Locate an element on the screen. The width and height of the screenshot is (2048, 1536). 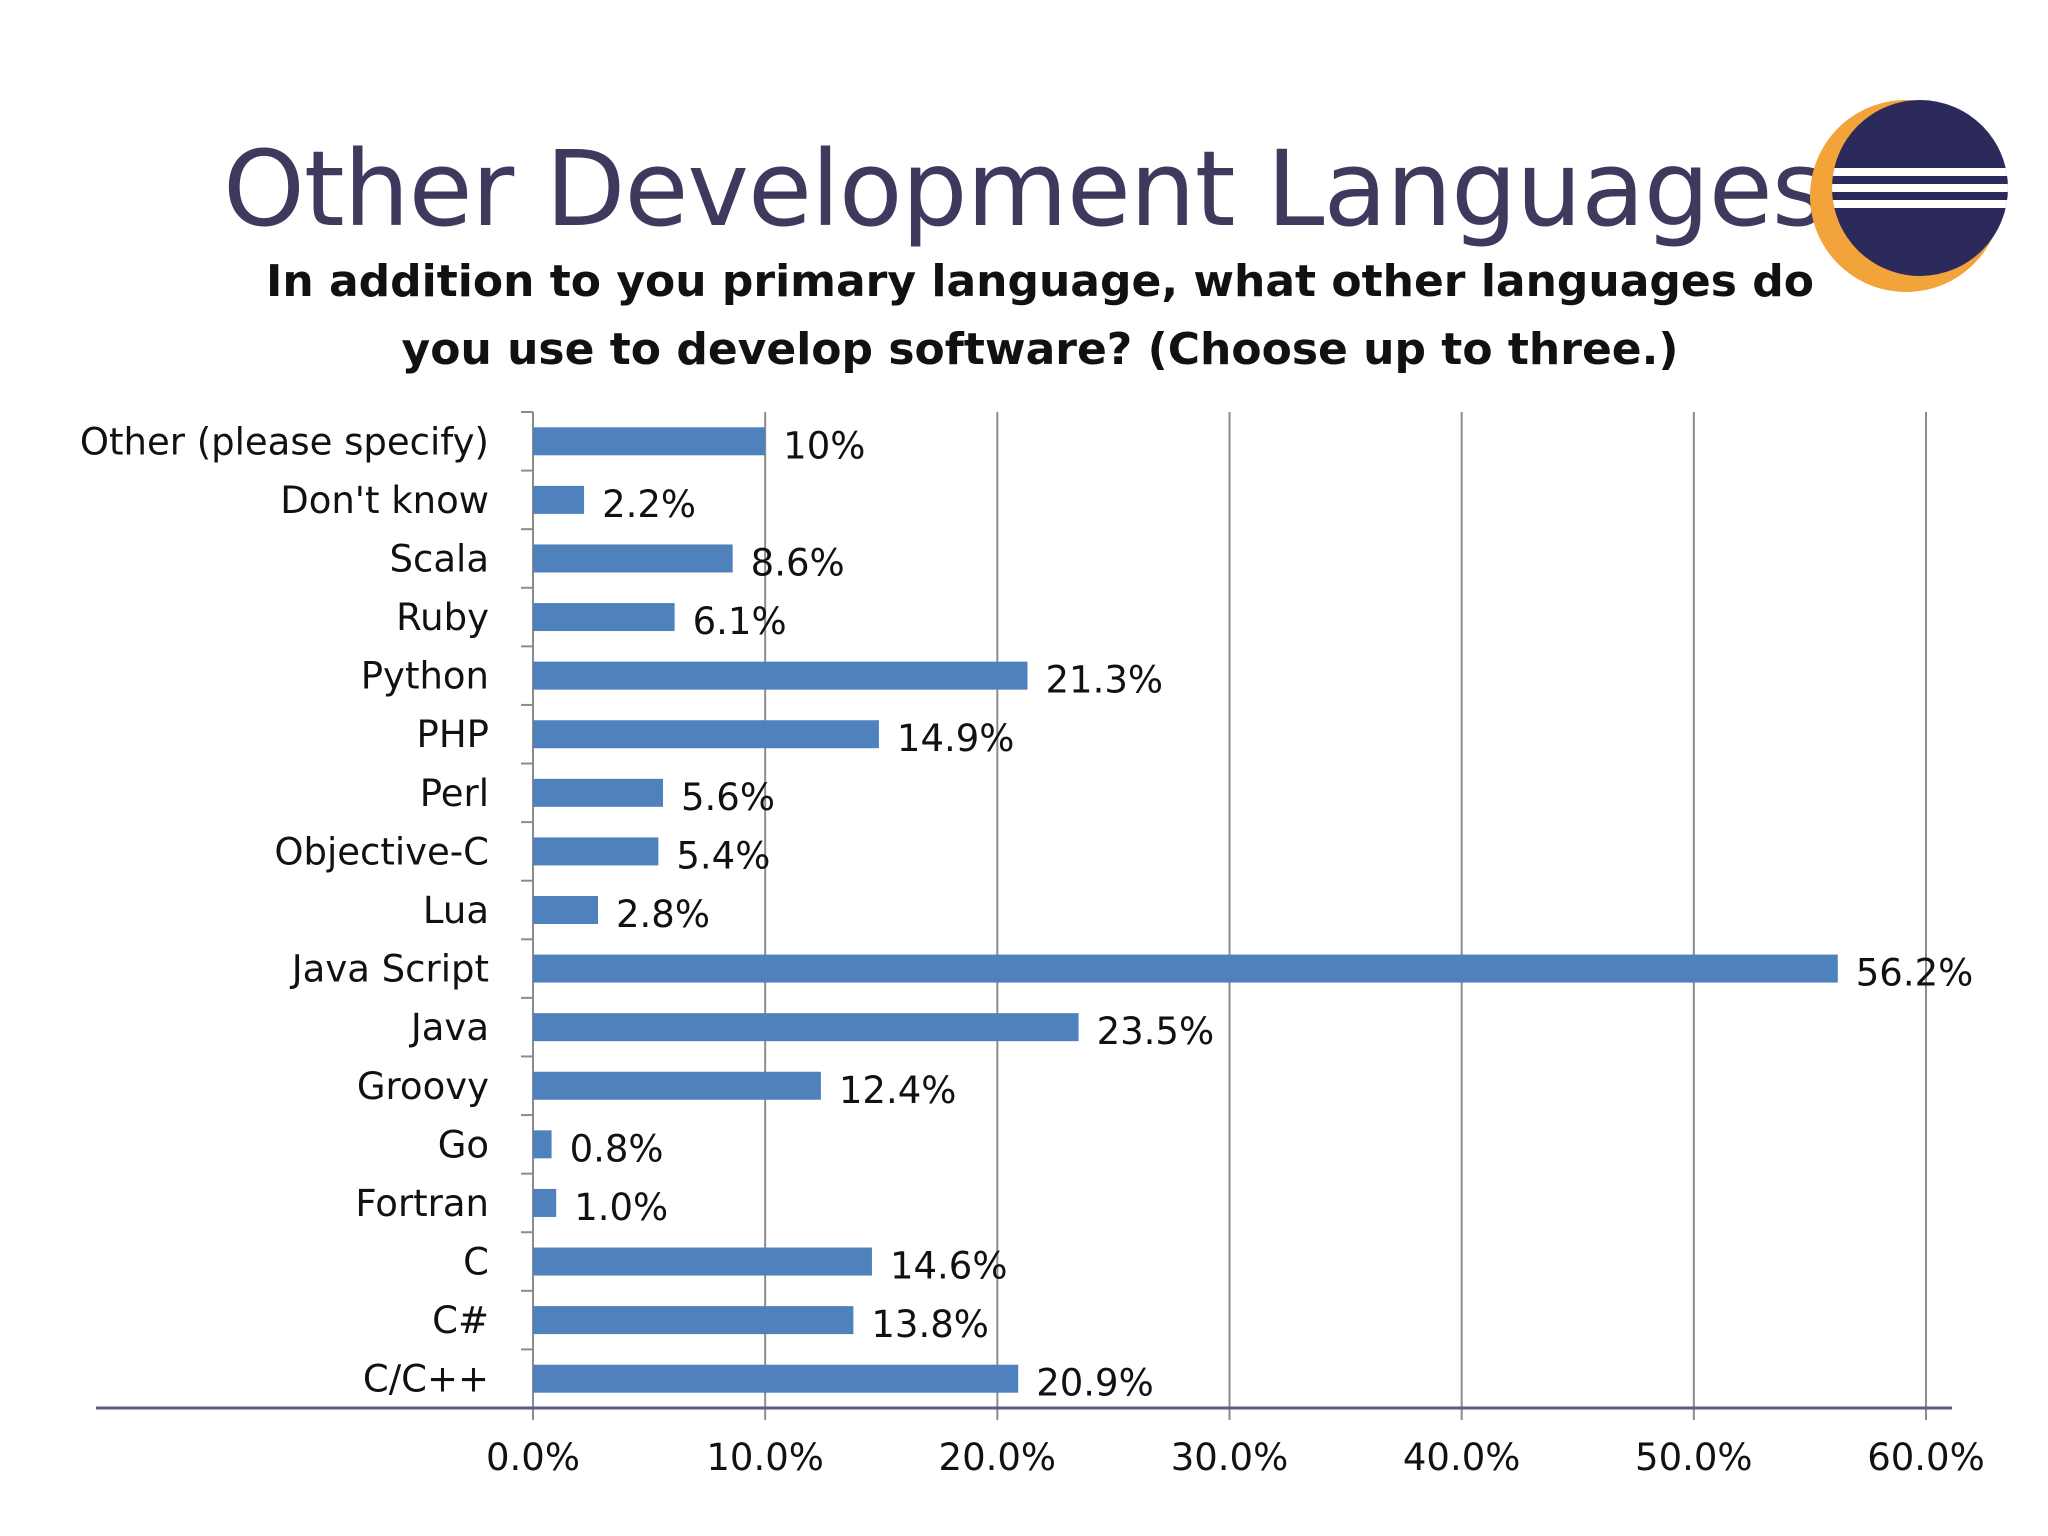
data-label: 1.0% is located at coordinates (621, 1207).